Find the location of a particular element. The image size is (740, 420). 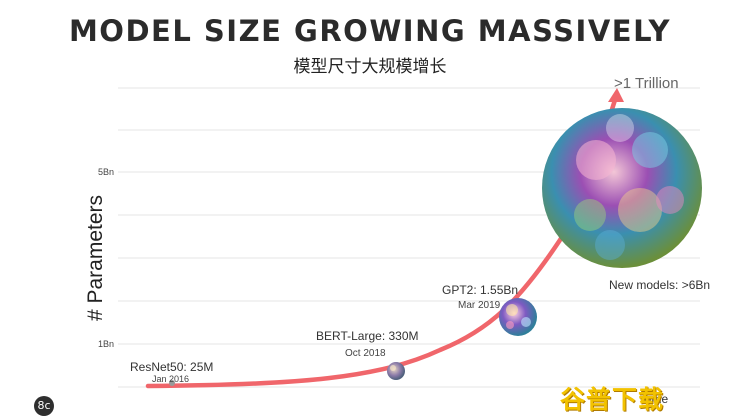

marker-gpt2 is located at coordinates (518, 317).